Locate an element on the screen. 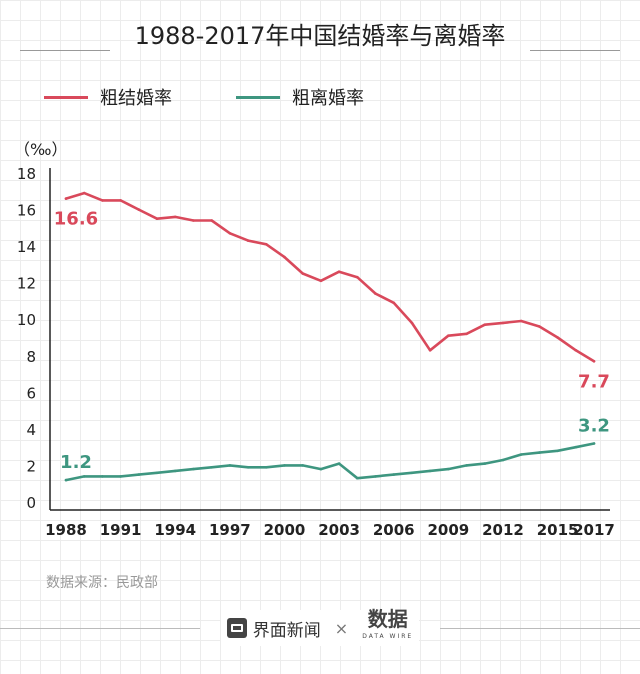 This screenshot has width=640, height=674. data-point-marriage-2003 is located at coordinates (339, 272).